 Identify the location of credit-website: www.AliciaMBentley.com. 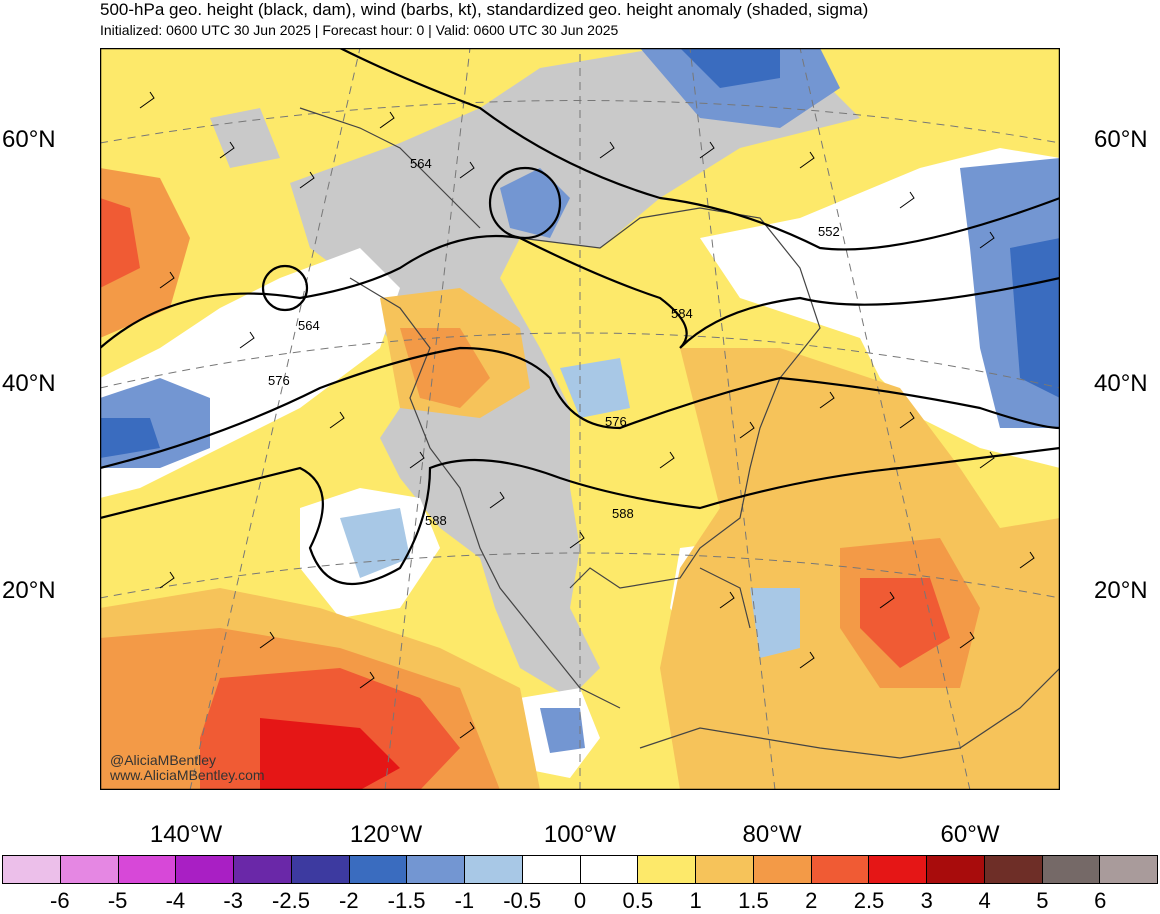
(187, 775).